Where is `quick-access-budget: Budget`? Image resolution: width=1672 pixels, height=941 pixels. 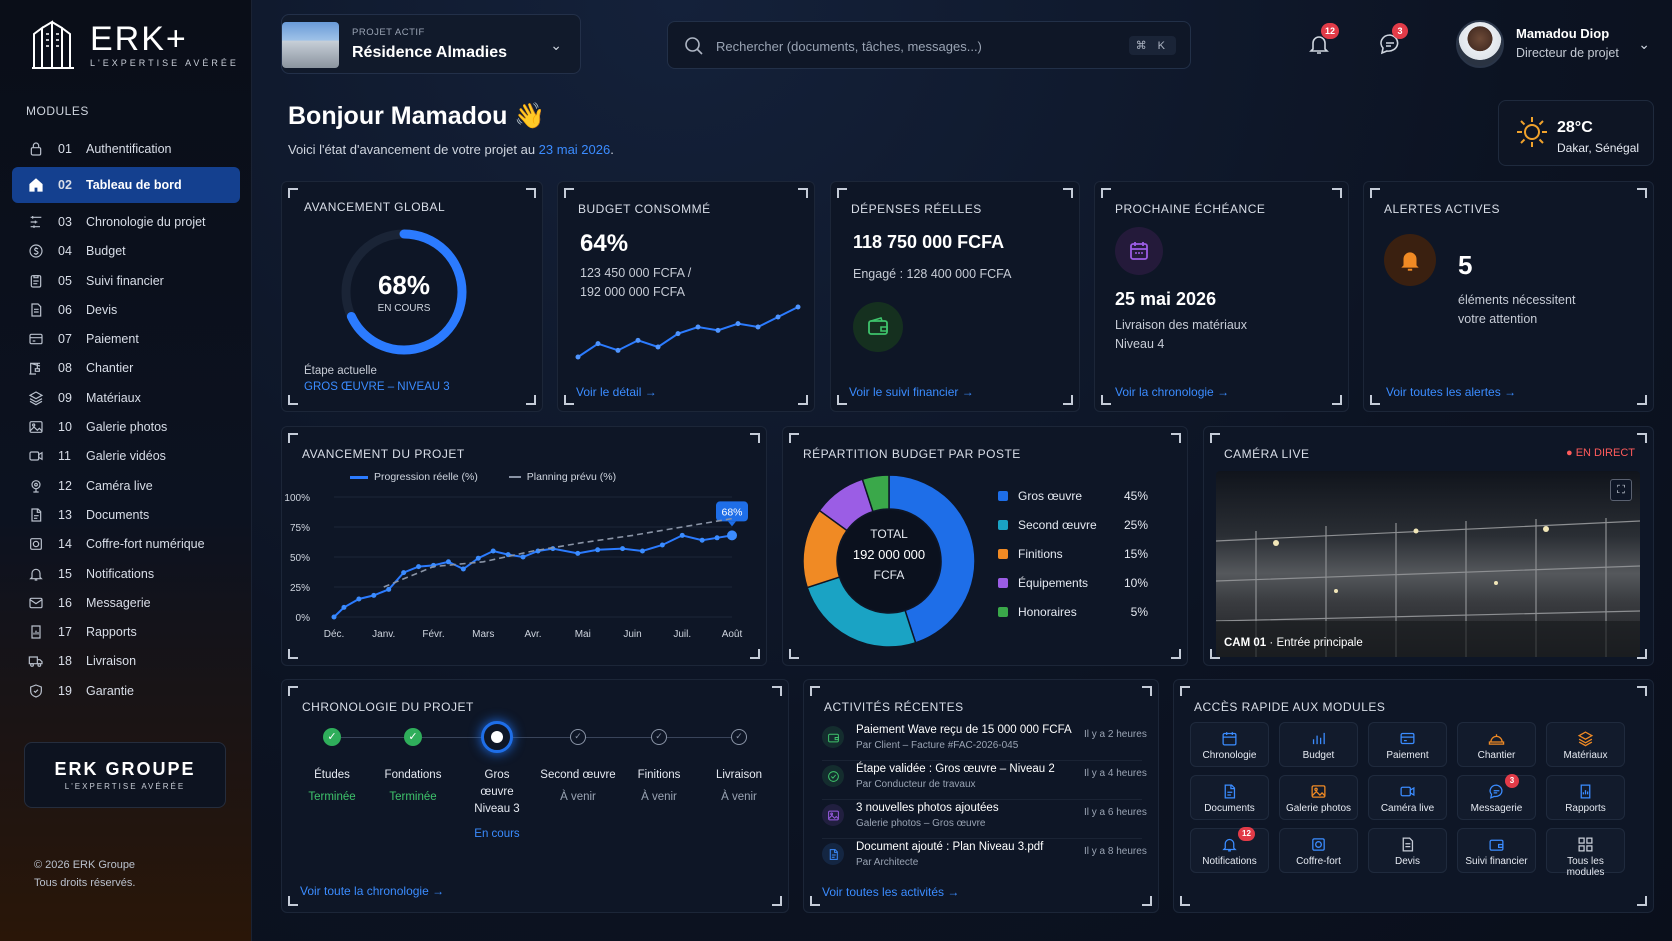 quick-access-budget: Budget is located at coordinates (1318, 744).